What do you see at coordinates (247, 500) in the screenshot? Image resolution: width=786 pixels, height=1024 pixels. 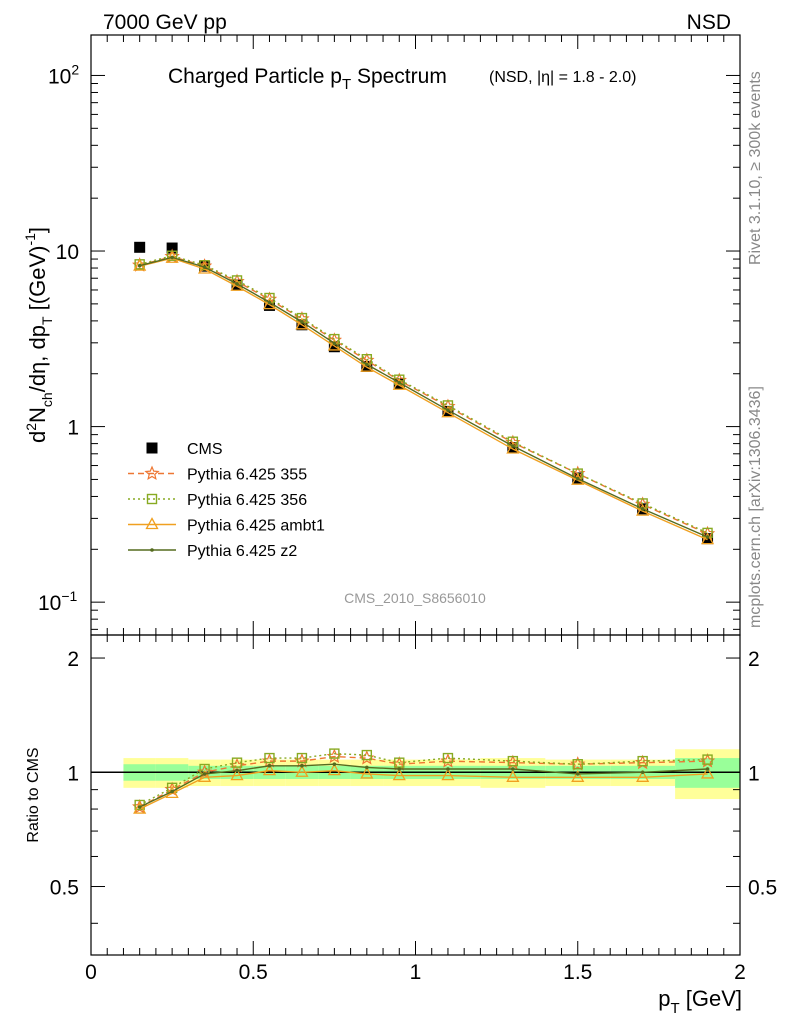 I see `legend-entry-pythia-6-425-356: Pythia 6.425 356` at bounding box center [247, 500].